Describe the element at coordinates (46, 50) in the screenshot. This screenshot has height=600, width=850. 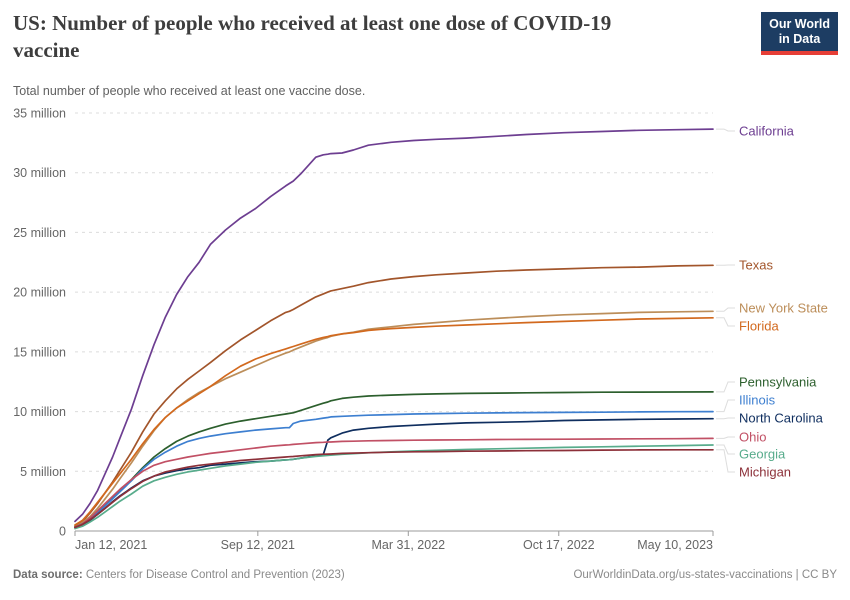
I see `chart-title-line2: vaccine` at that location.